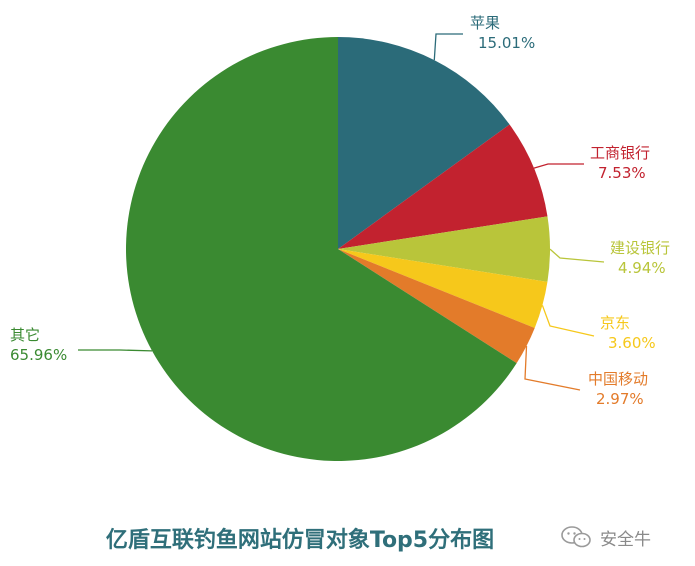 Image resolution: width=695 pixels, height=566 pixels. I want to click on slice-value-label: 4.94%, so click(642, 268).